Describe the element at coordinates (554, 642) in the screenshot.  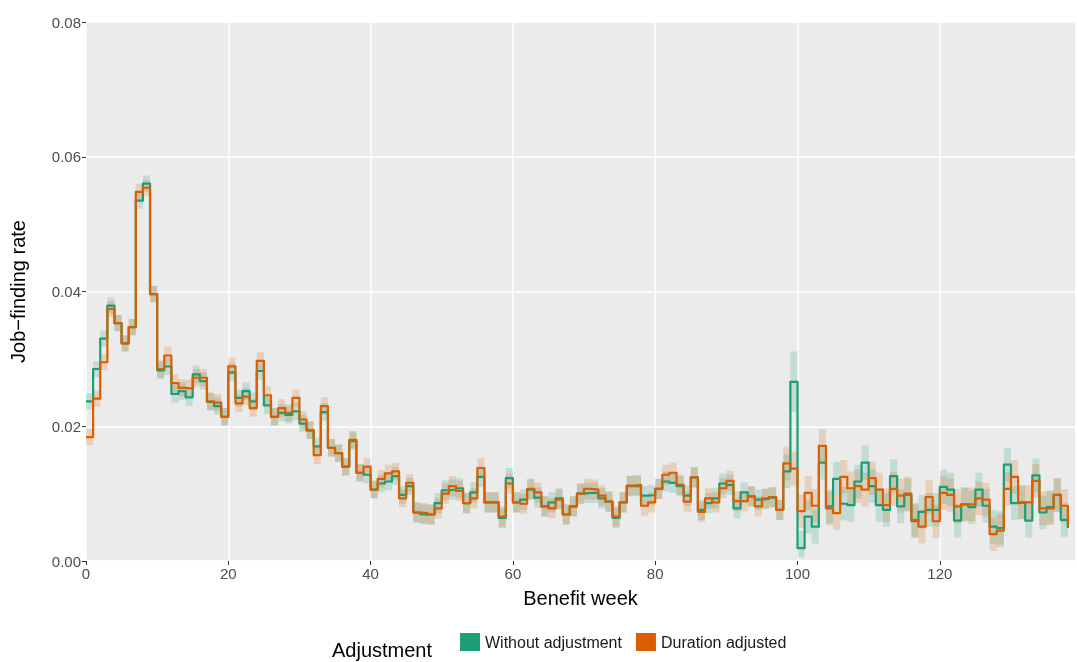
I see `legend-label: Without adjustment` at that location.